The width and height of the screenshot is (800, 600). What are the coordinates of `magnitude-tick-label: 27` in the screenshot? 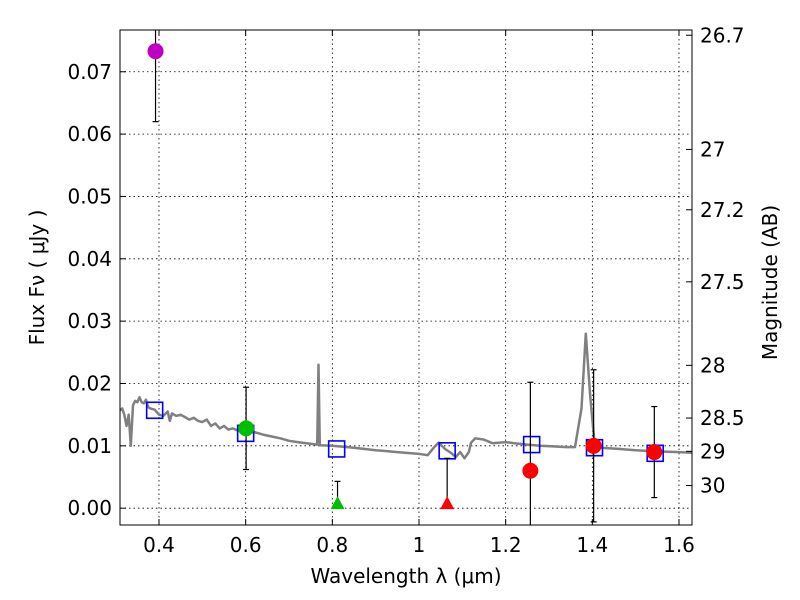 It's located at (712, 149).